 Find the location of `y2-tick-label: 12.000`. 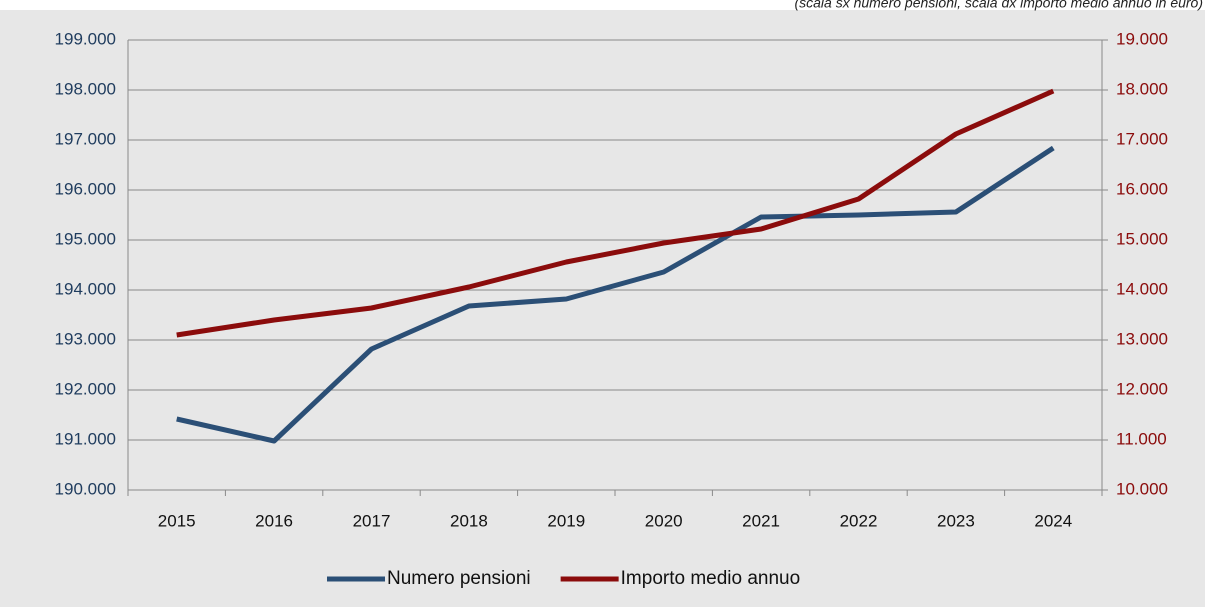

y2-tick-label: 12.000 is located at coordinates (1142, 388).